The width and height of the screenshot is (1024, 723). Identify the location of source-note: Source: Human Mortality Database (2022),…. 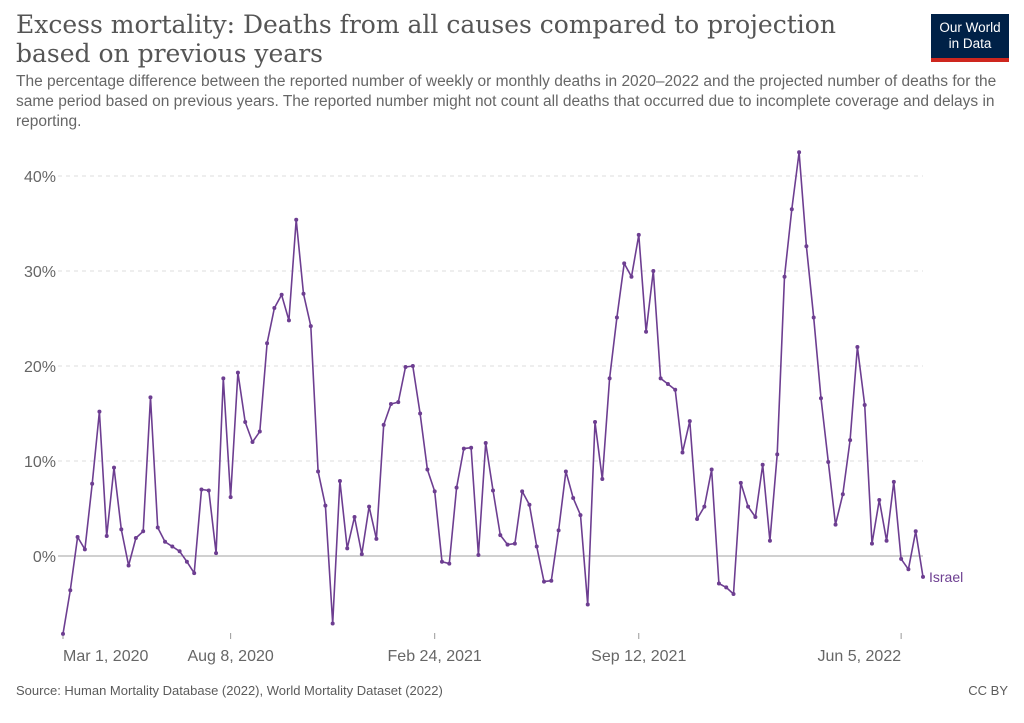
(229, 690).